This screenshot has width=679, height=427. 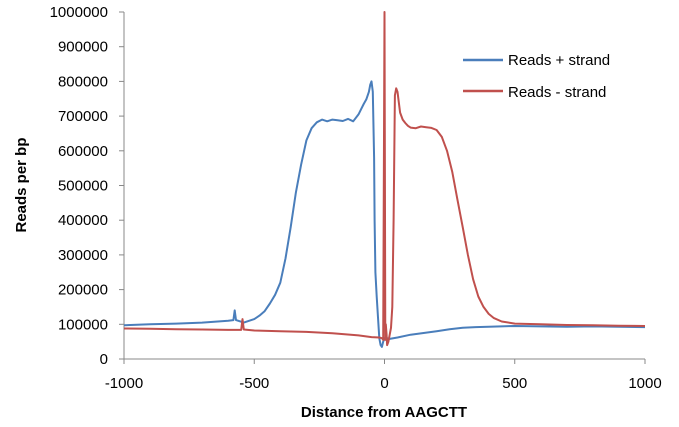 What do you see at coordinates (83, 151) in the screenshot?
I see `y-tick-label: 600000` at bounding box center [83, 151].